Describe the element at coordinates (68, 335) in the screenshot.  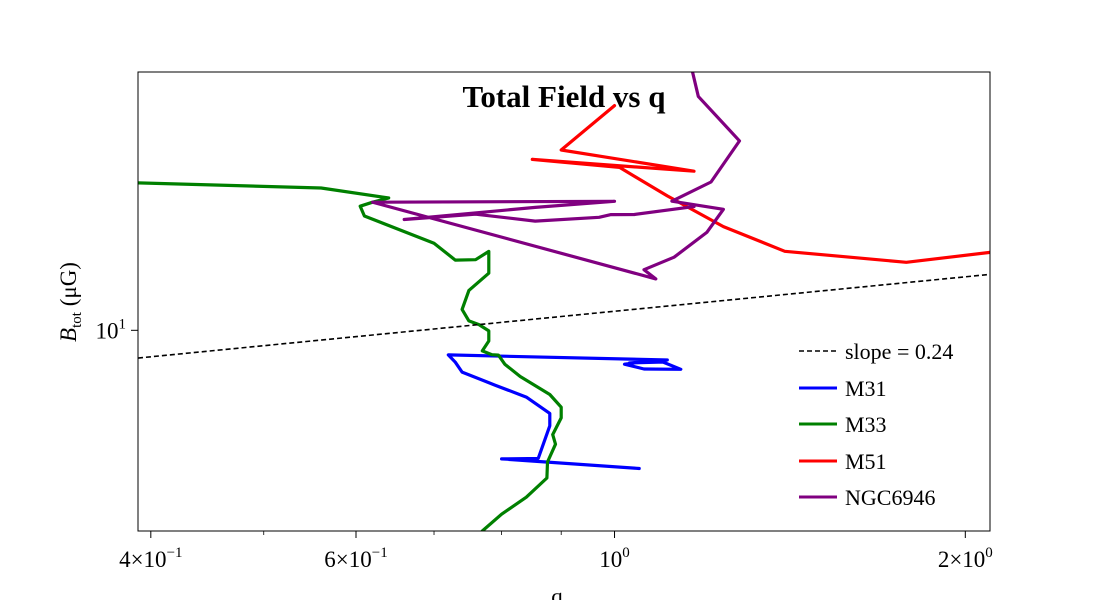
I see `y-axis-label-main: B` at that location.